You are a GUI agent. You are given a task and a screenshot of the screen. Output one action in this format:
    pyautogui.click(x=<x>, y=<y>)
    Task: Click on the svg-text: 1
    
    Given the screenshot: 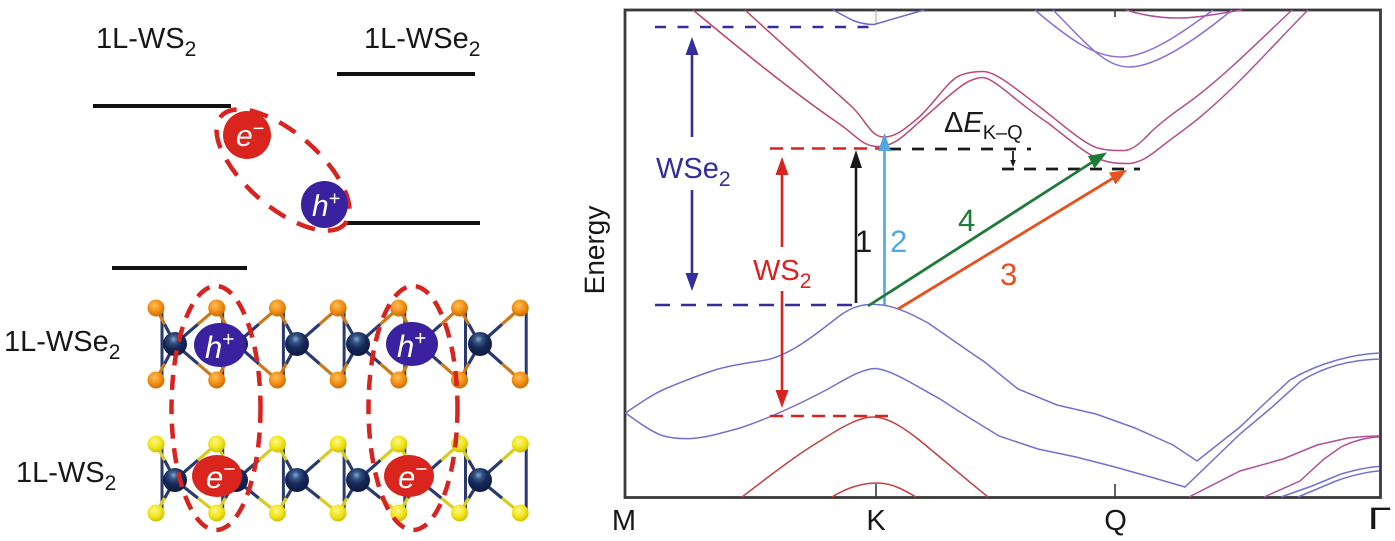 What is the action you would take?
    pyautogui.click(x=863, y=241)
    